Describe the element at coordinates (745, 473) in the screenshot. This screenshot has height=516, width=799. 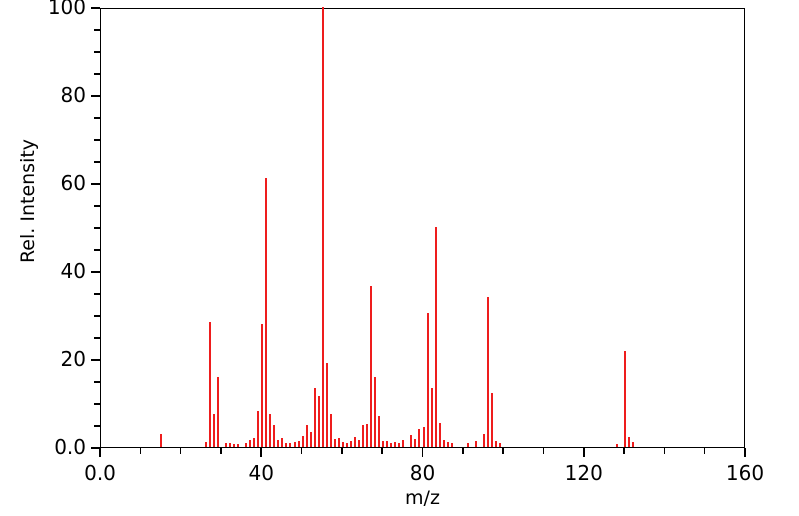
I see `x-axis-tick-label: 160` at that location.